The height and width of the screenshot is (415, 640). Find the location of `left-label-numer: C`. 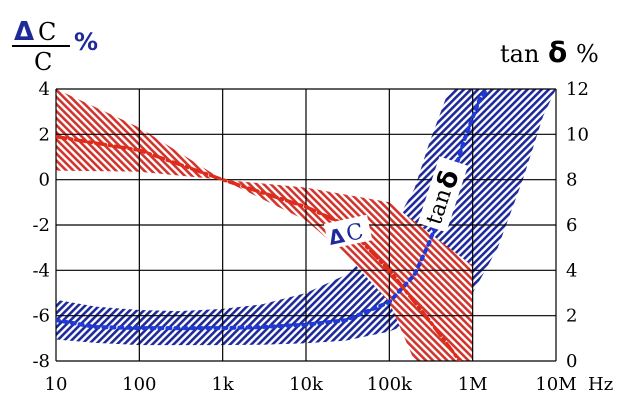

left-label-numer: C is located at coordinates (47, 32).